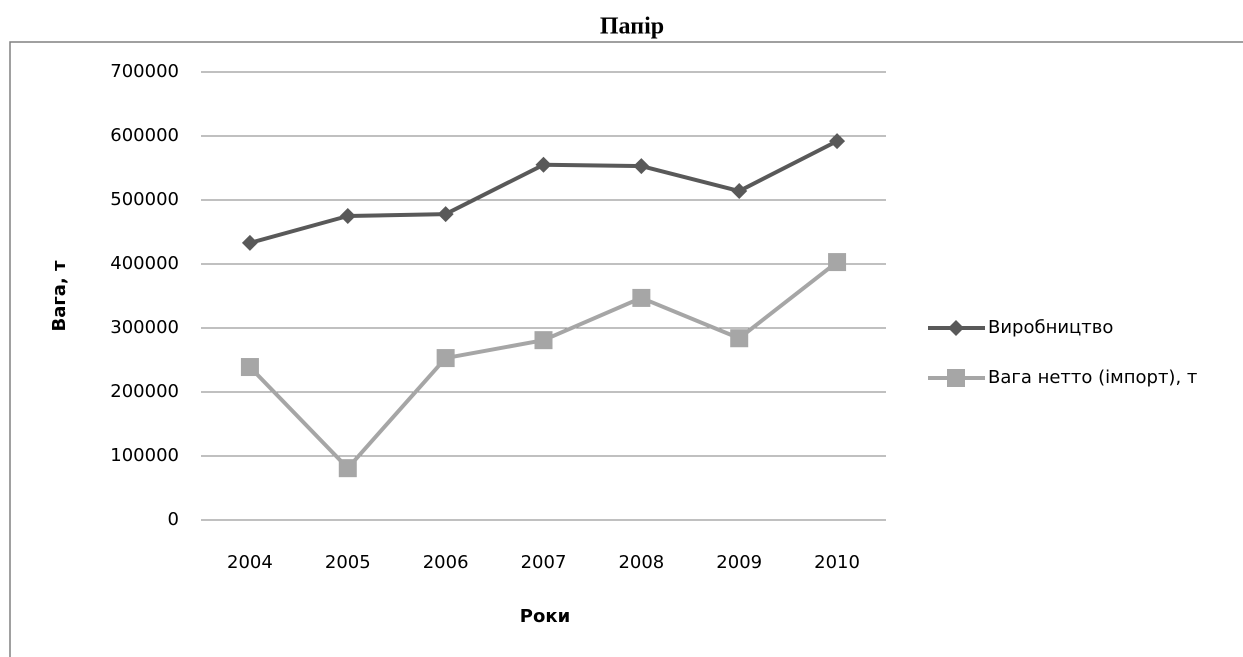  What do you see at coordinates (144, 391) in the screenshot?
I see `y-tick-label: 200000` at bounding box center [144, 391].